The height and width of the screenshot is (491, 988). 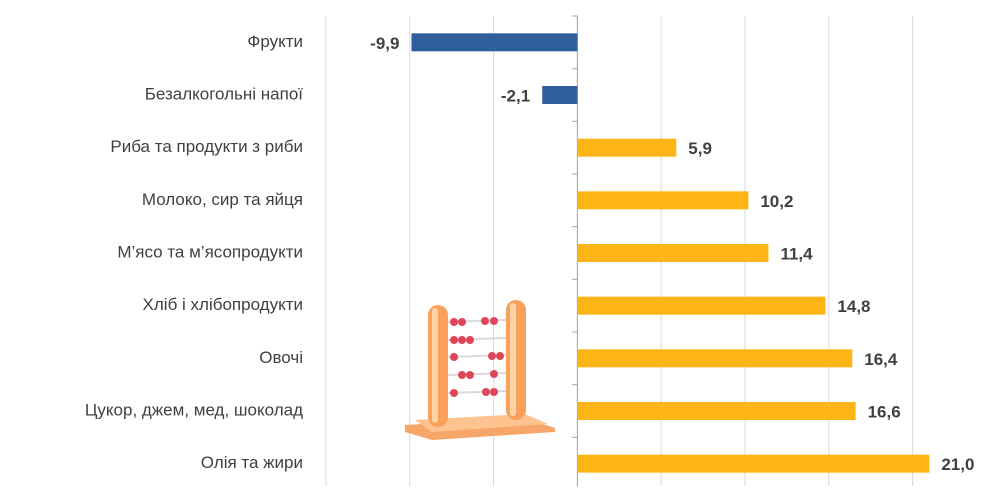 What do you see at coordinates (776, 201) in the screenshot?
I see `value-label: 10,2` at bounding box center [776, 201].